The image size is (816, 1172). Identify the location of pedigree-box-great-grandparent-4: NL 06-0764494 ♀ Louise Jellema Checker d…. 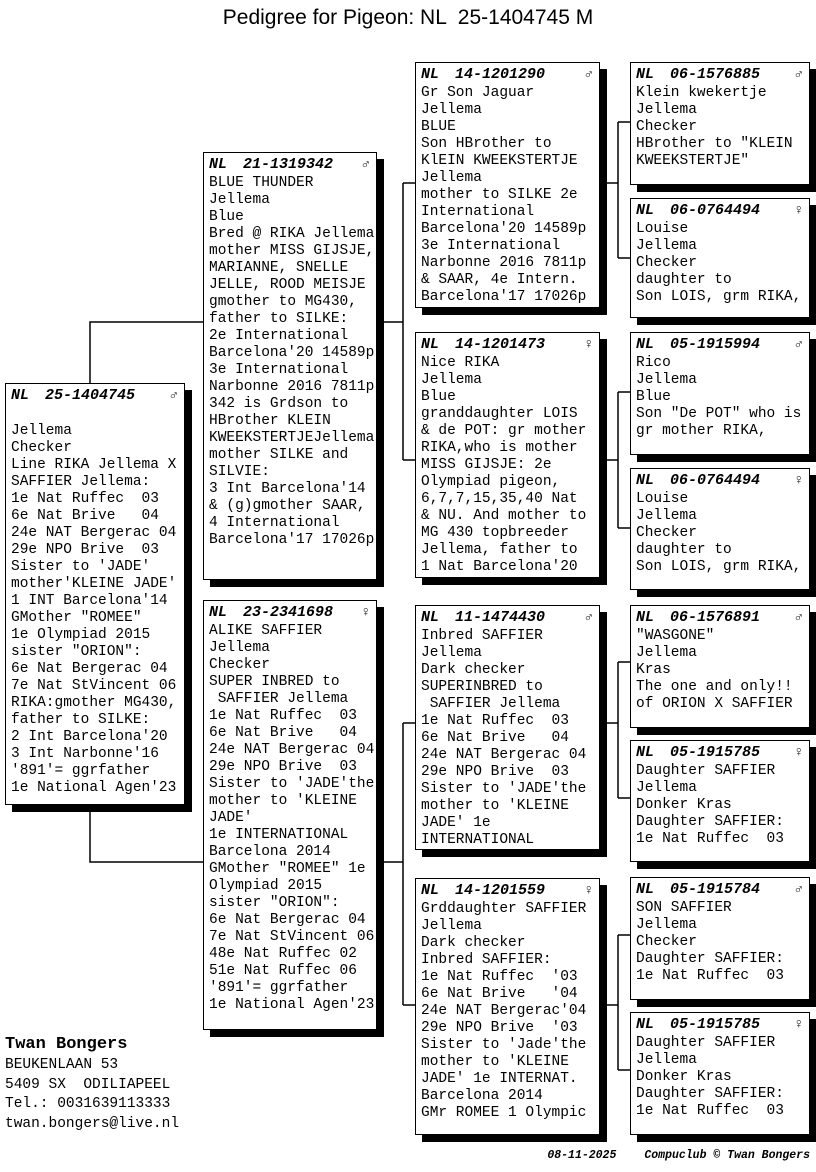
(720, 529).